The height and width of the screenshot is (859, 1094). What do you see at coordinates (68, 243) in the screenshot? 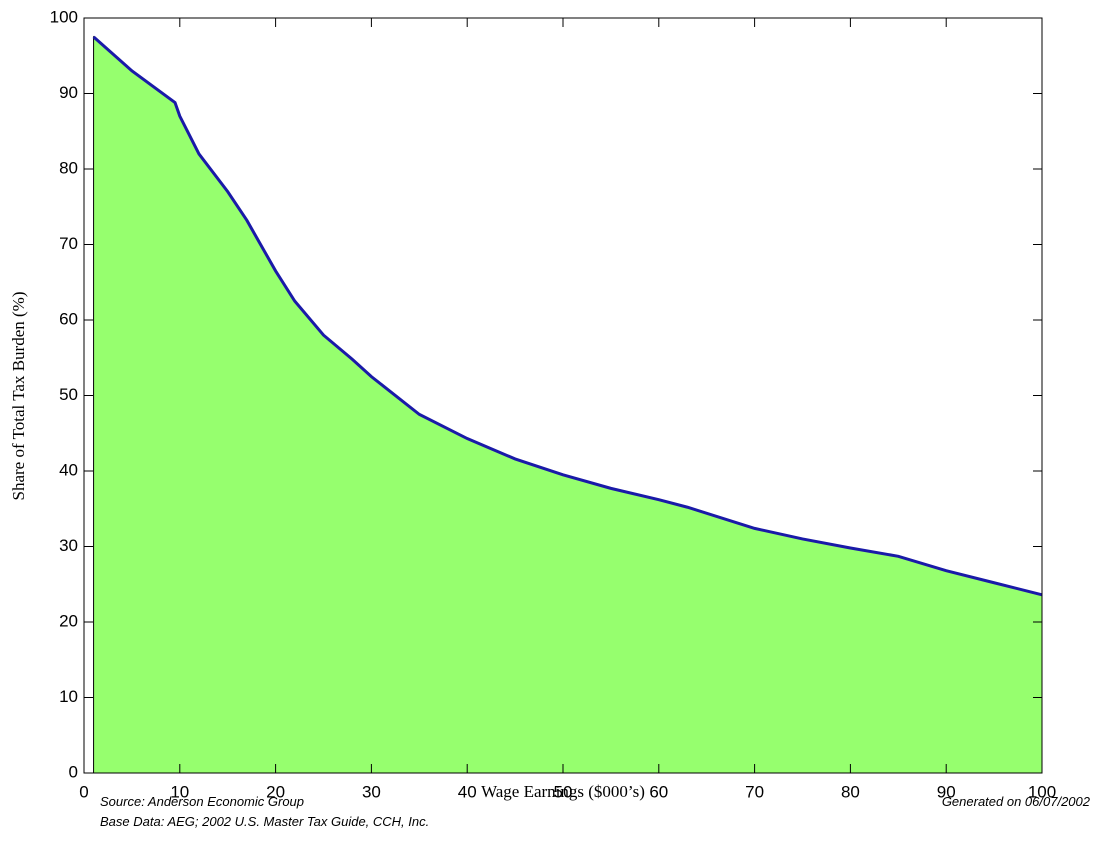
I see `y-tick-label: 70` at bounding box center [68, 243].